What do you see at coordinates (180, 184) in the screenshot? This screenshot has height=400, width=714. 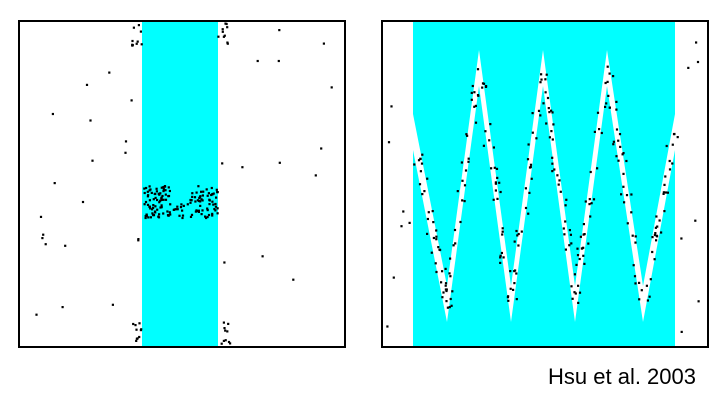 I see `free-space-corridor` at bounding box center [180, 184].